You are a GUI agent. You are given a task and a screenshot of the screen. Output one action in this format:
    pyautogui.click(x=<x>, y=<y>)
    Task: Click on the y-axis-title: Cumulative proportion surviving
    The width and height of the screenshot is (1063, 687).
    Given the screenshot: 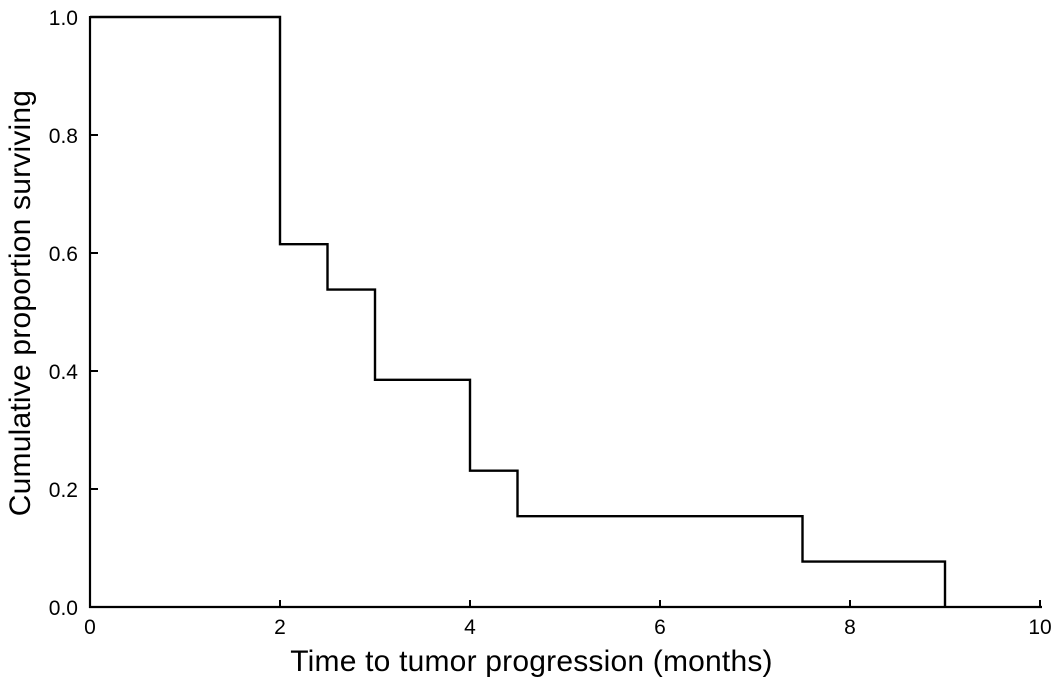 What is the action you would take?
    pyautogui.click(x=20, y=303)
    